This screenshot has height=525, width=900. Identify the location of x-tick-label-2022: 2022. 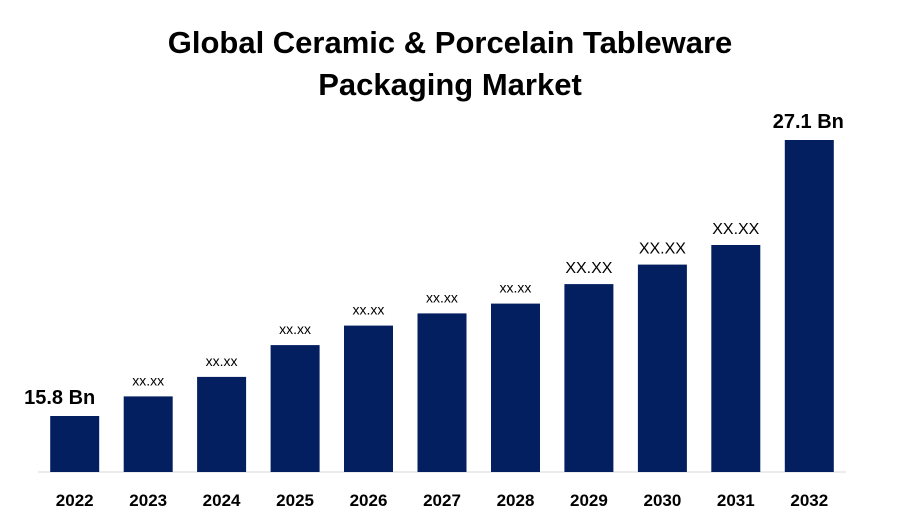
(75, 500).